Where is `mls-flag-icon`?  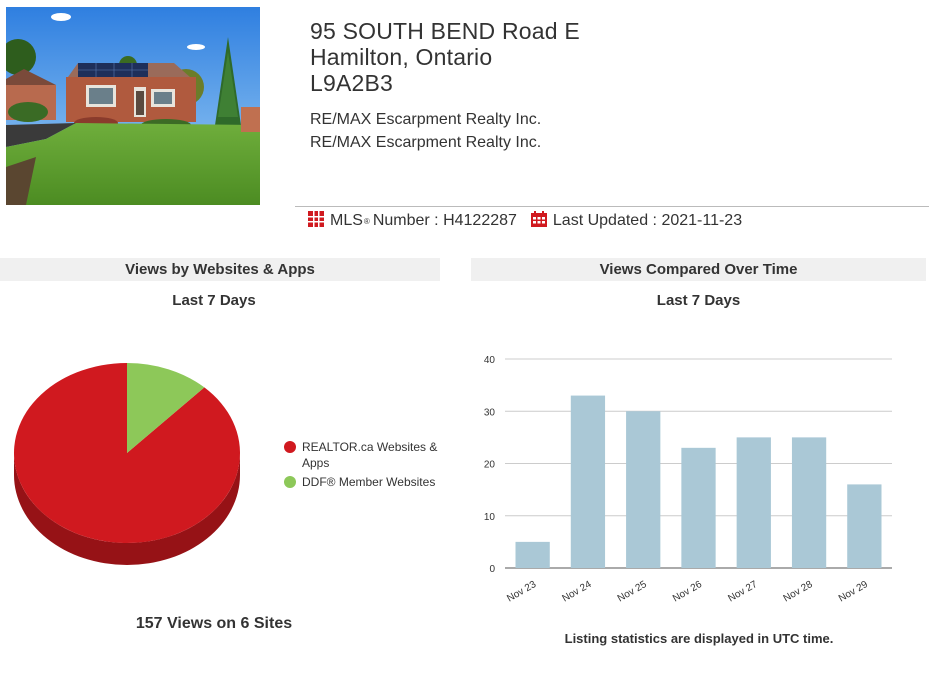
mls-flag-icon is located at coordinates (316, 221).